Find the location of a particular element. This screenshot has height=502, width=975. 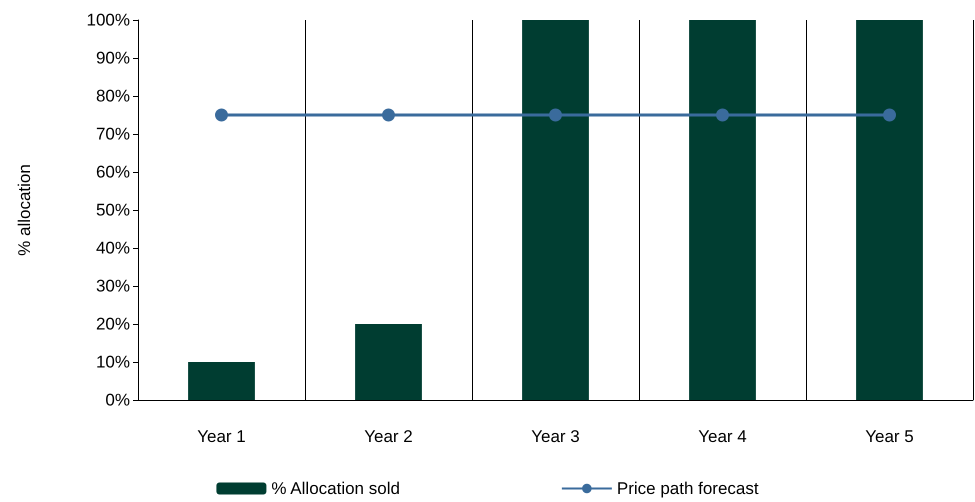

y-tick-label: 100% is located at coordinates (108, 20).